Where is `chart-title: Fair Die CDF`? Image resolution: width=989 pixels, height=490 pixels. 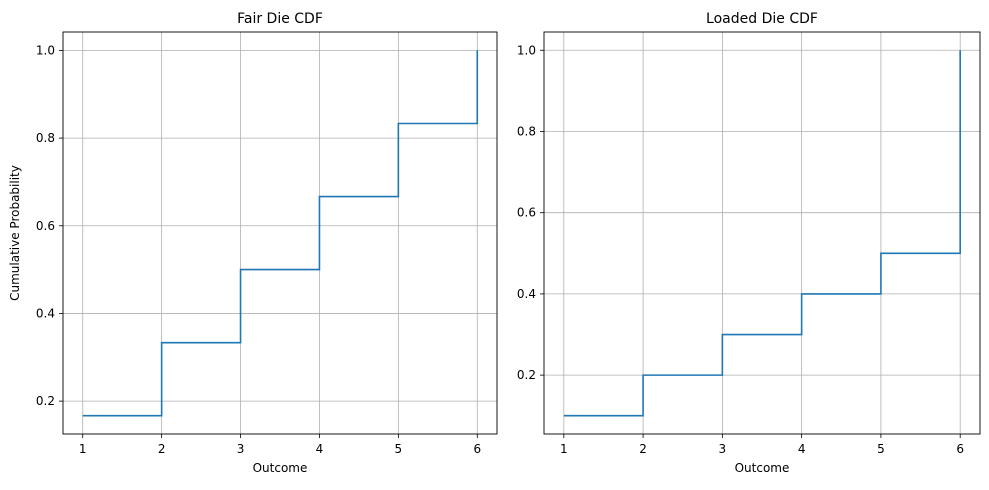
chart-title: Fair Die CDF is located at coordinates (280, 19).